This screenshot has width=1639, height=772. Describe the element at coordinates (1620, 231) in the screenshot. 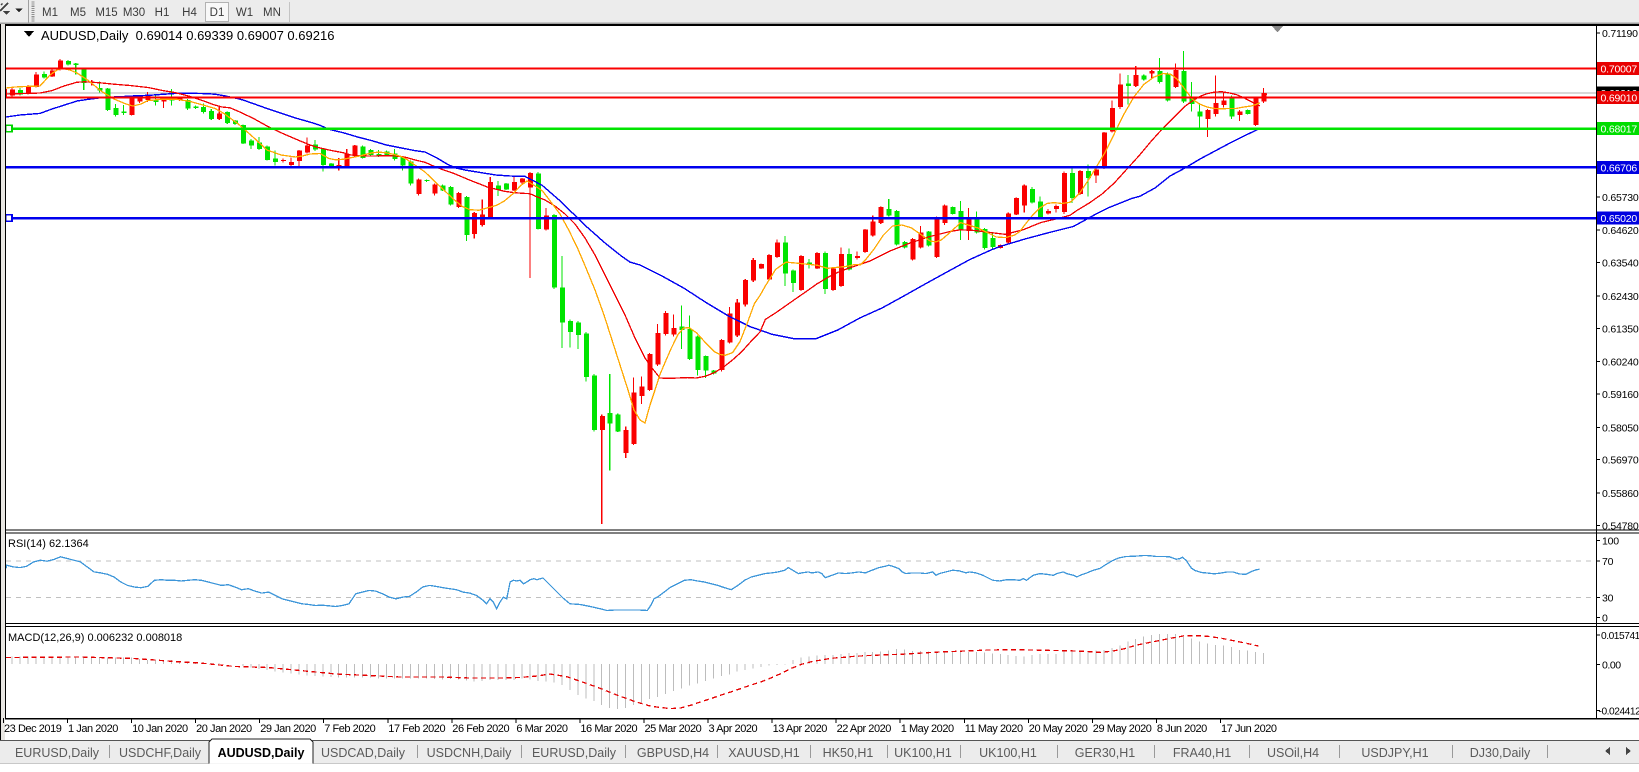

I see `svg-text: 0.64620` at that location.